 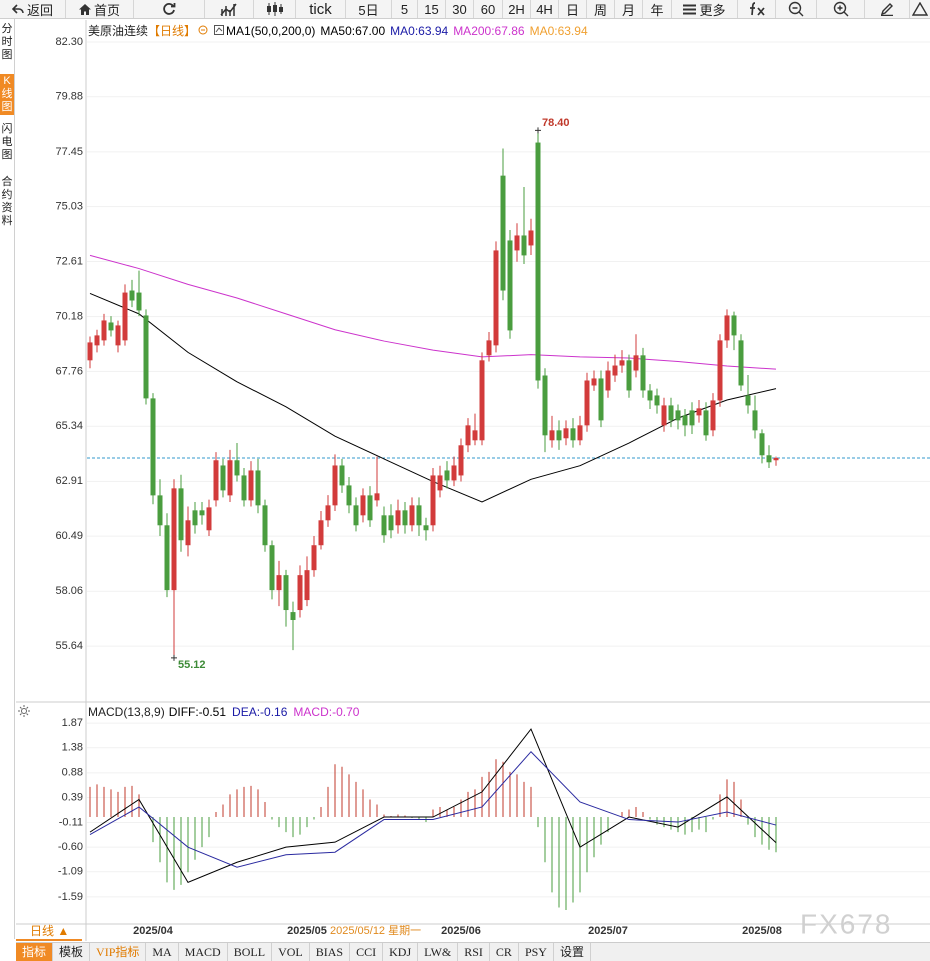 I want to click on period-button: 30, so click(x=460, y=9).